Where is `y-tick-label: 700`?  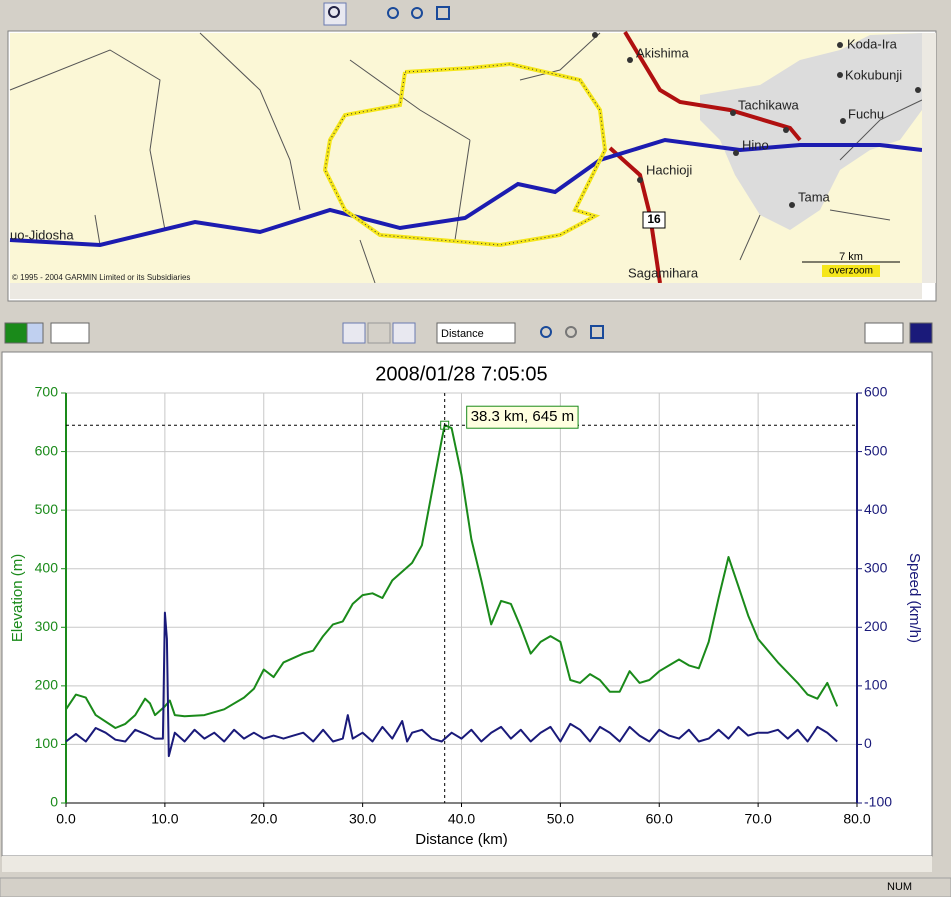
y-tick-label: 700 is located at coordinates (47, 392).